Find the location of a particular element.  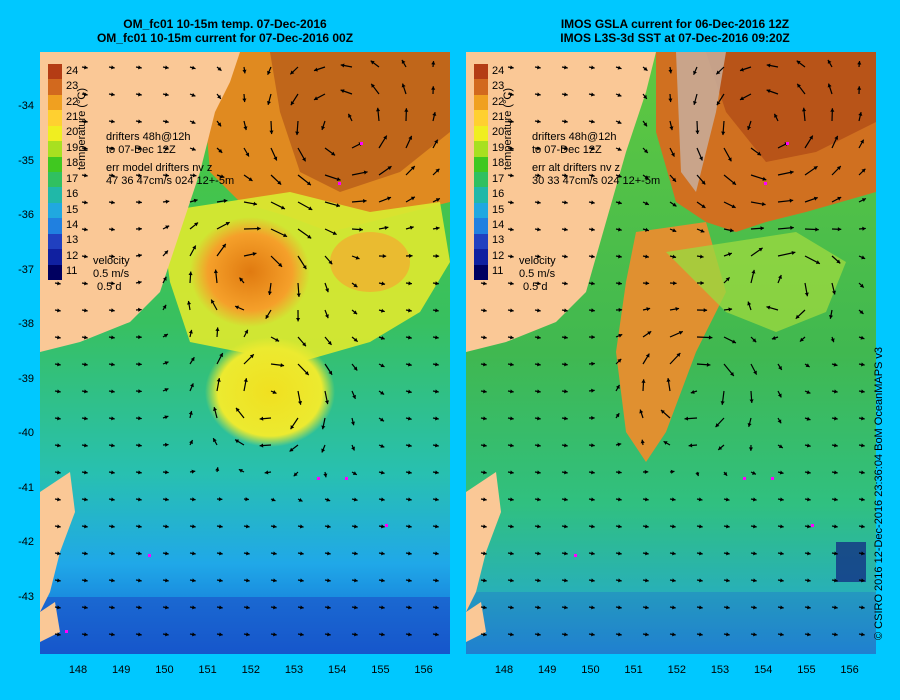

colorbar-label: 13 is located at coordinates (498, 240).